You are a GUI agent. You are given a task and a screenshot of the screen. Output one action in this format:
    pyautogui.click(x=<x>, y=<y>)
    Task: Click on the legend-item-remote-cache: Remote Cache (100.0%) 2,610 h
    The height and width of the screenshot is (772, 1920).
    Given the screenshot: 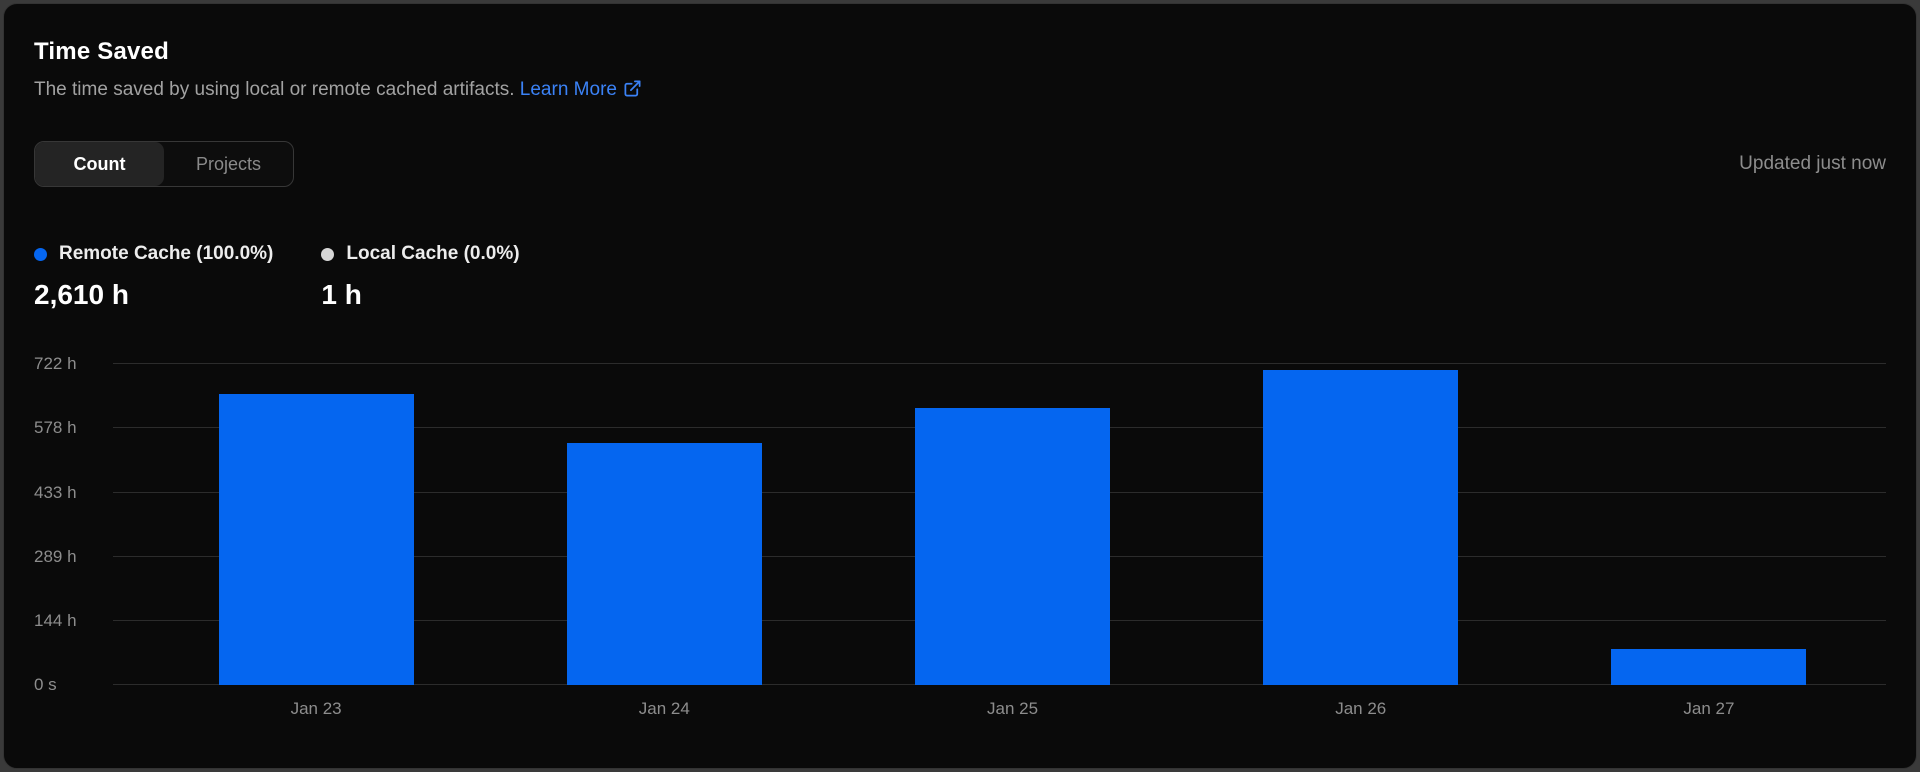 What is the action you would take?
    pyautogui.click(x=153, y=277)
    